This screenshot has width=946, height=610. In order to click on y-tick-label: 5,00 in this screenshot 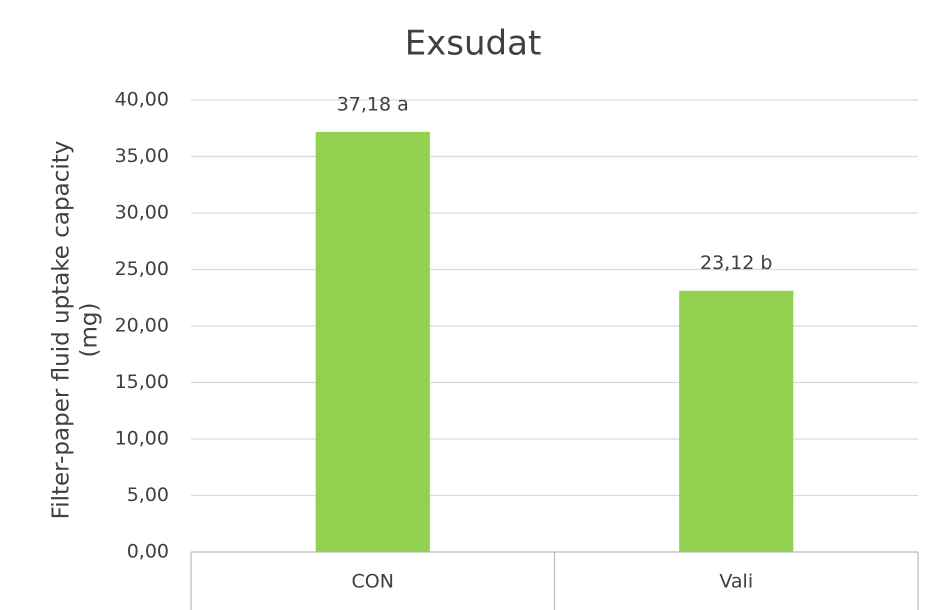, I will do `click(148, 495)`.